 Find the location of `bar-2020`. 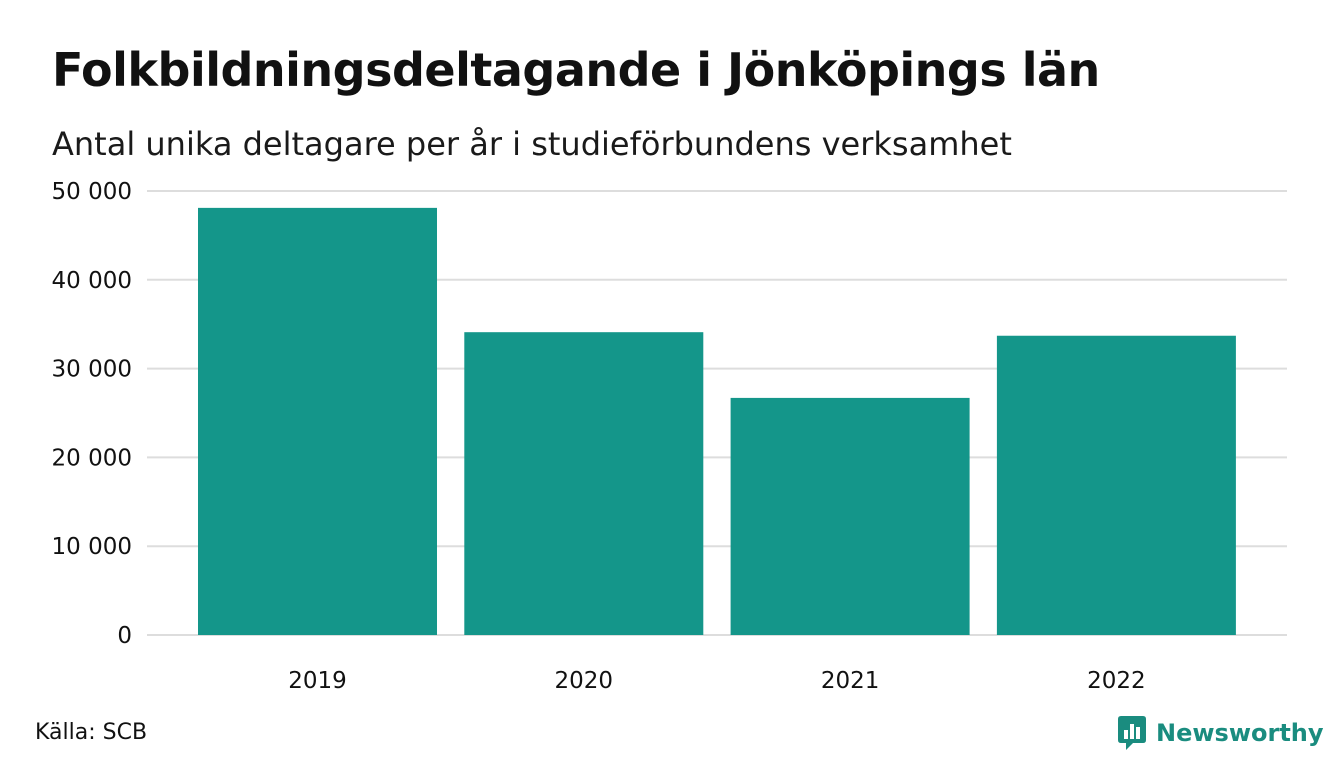

bar-2020 is located at coordinates (584, 483).